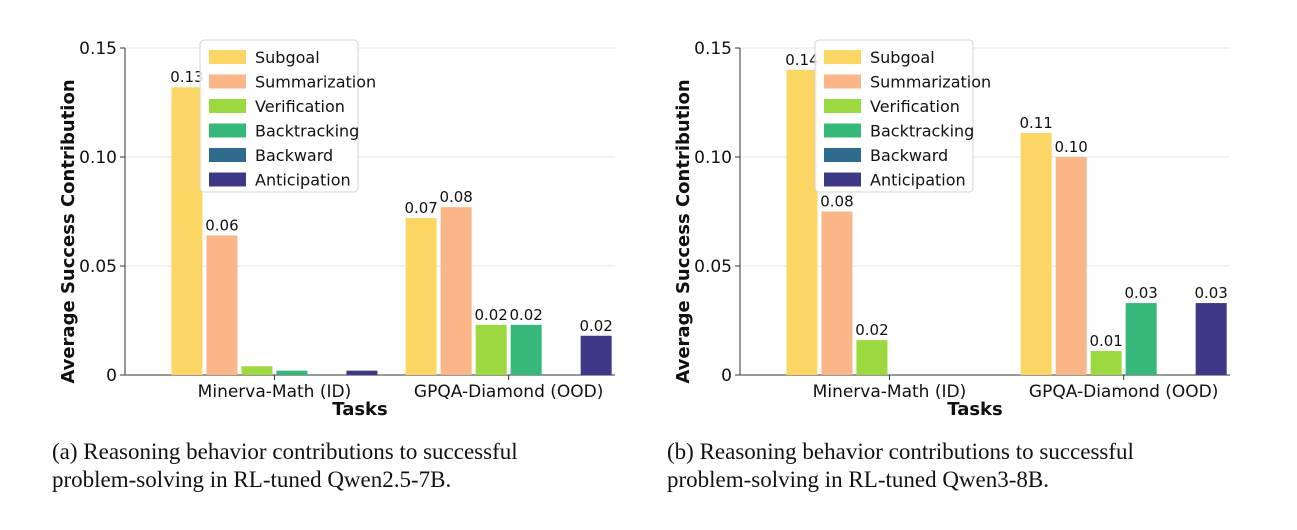  Describe the element at coordinates (252, 479) in the screenshot. I see `caption-a-line2: problem-solving in RL-tuned Qwen2.5-7B.` at that location.